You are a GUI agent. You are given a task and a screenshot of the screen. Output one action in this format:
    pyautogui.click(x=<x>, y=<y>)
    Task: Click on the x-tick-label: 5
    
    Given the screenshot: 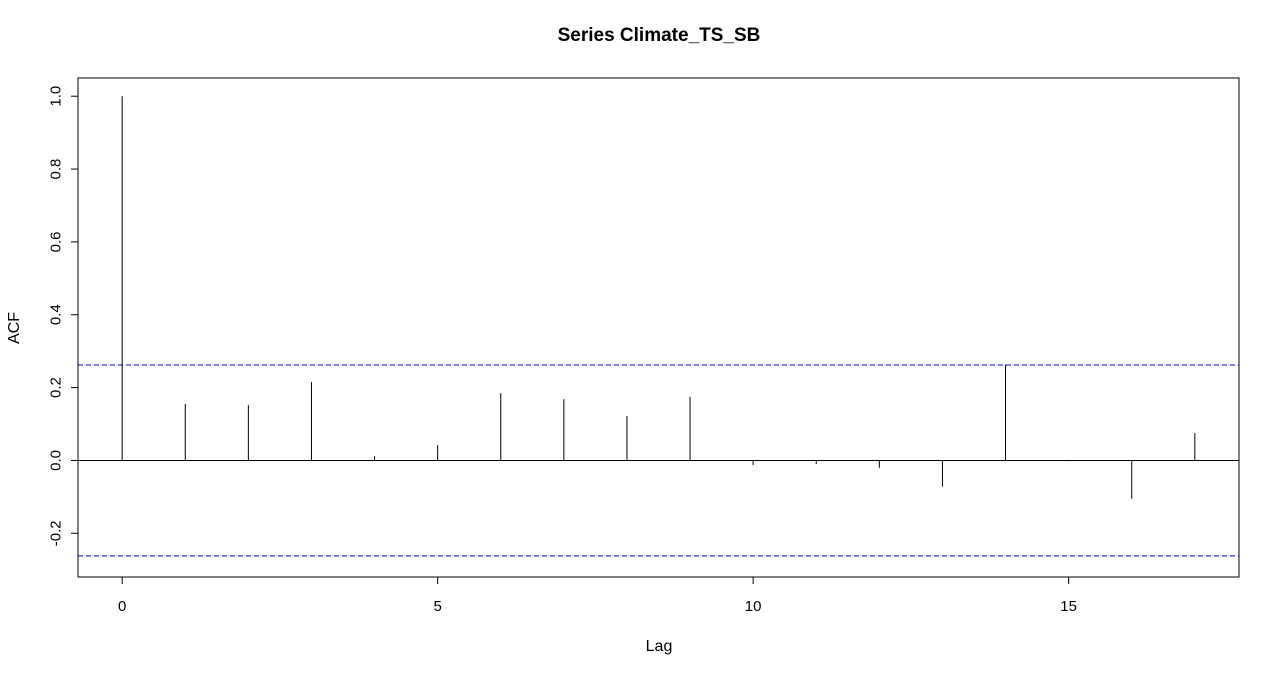 What is the action you would take?
    pyautogui.click(x=437, y=606)
    